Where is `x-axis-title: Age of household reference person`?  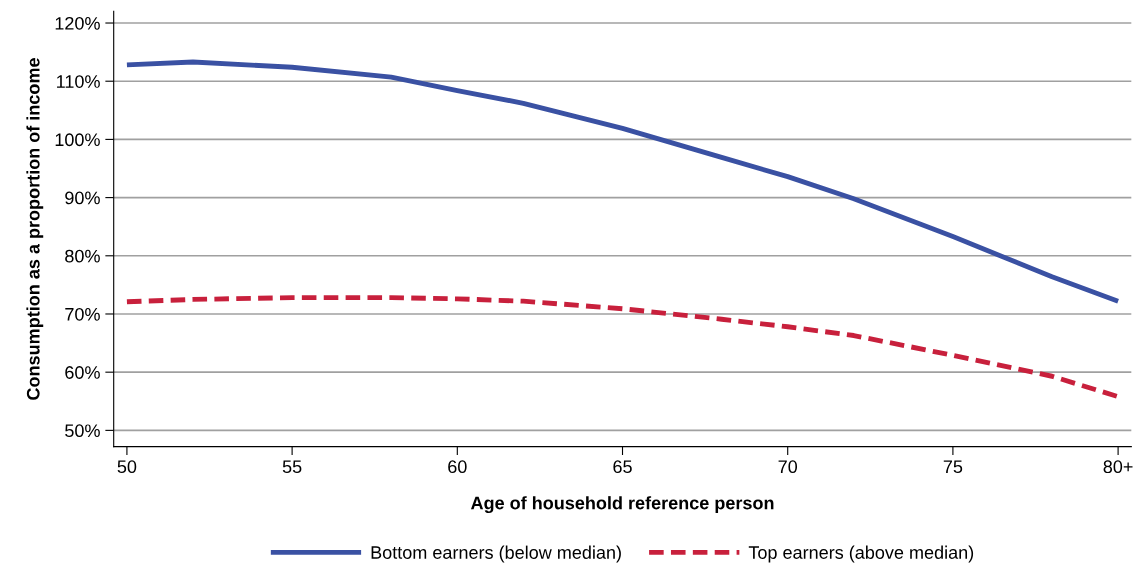 x-axis-title: Age of household reference person is located at coordinates (622, 505).